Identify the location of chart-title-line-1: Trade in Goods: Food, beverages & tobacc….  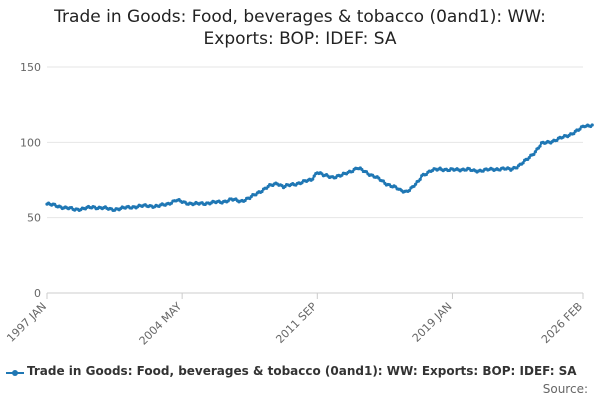
(300, 17).